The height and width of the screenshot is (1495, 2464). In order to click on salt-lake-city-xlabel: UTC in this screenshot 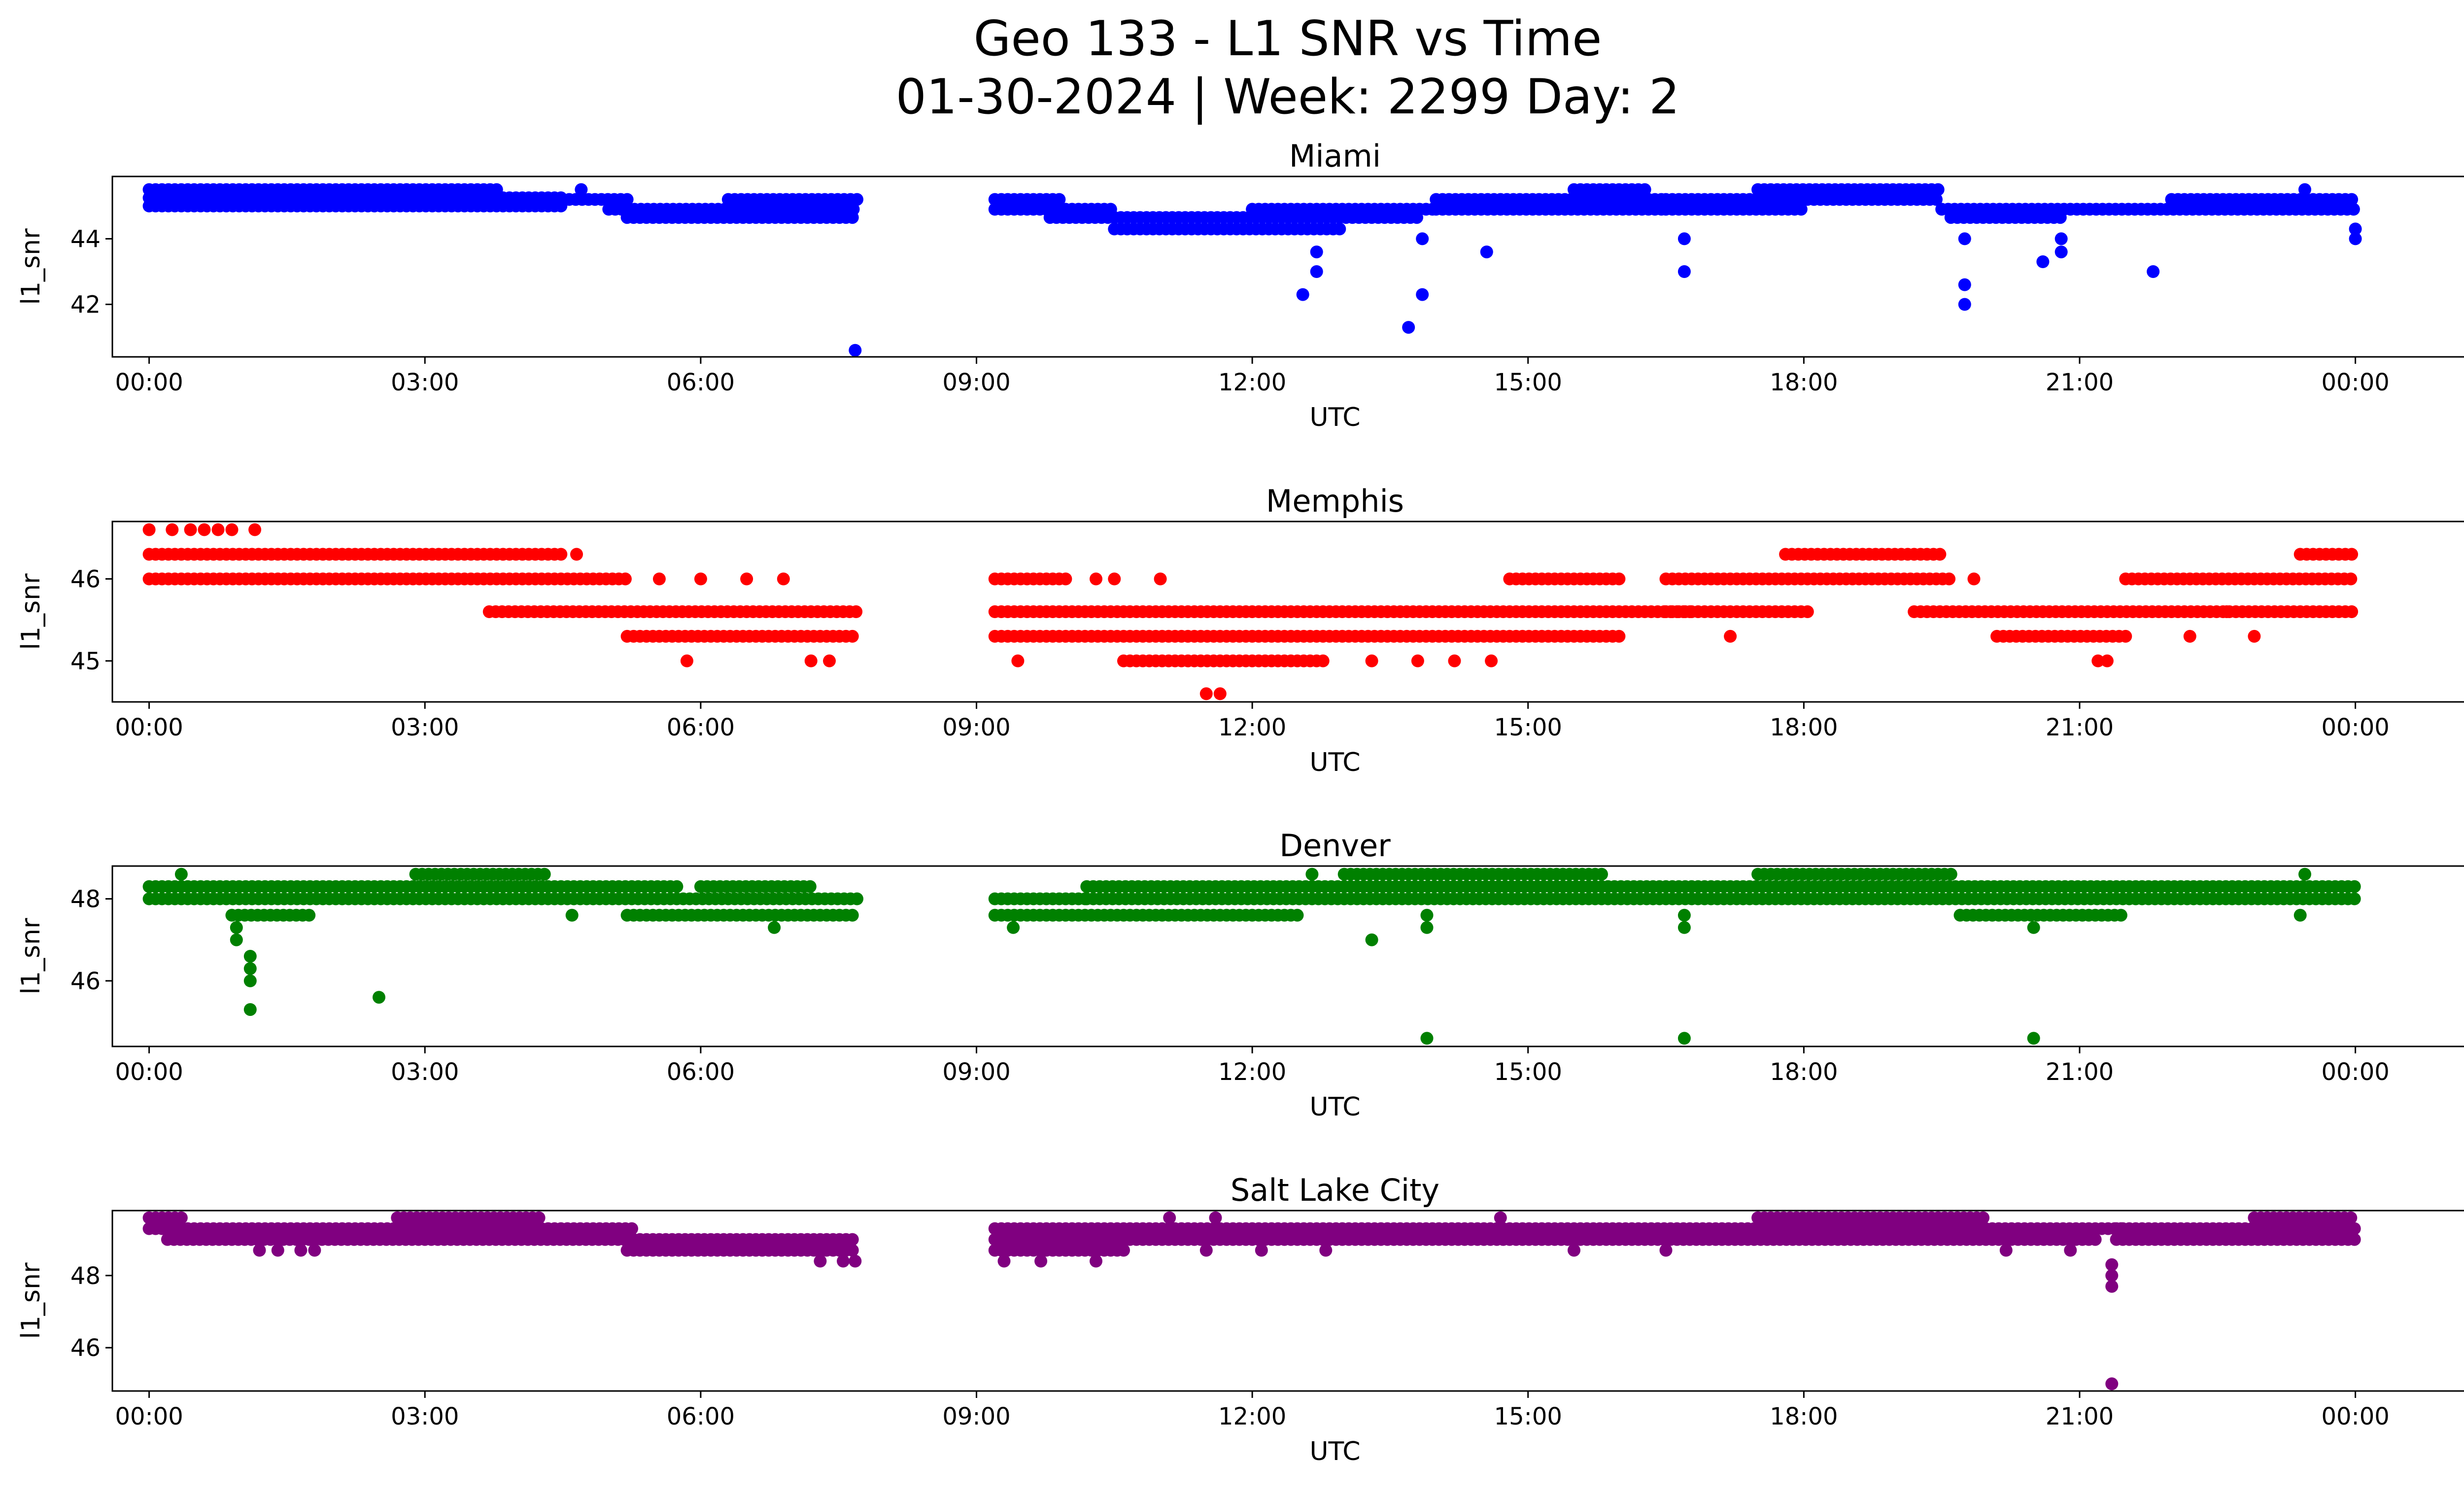, I will do `click(1334, 1451)`.